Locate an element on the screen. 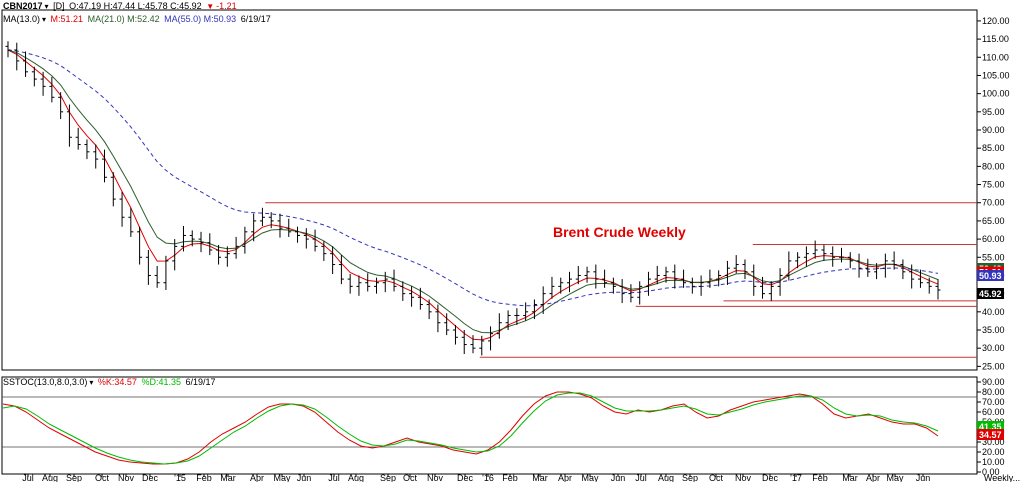 This screenshot has height=482, width=1024. stoch-tick-label: 0.00 is located at coordinates (991, 472).